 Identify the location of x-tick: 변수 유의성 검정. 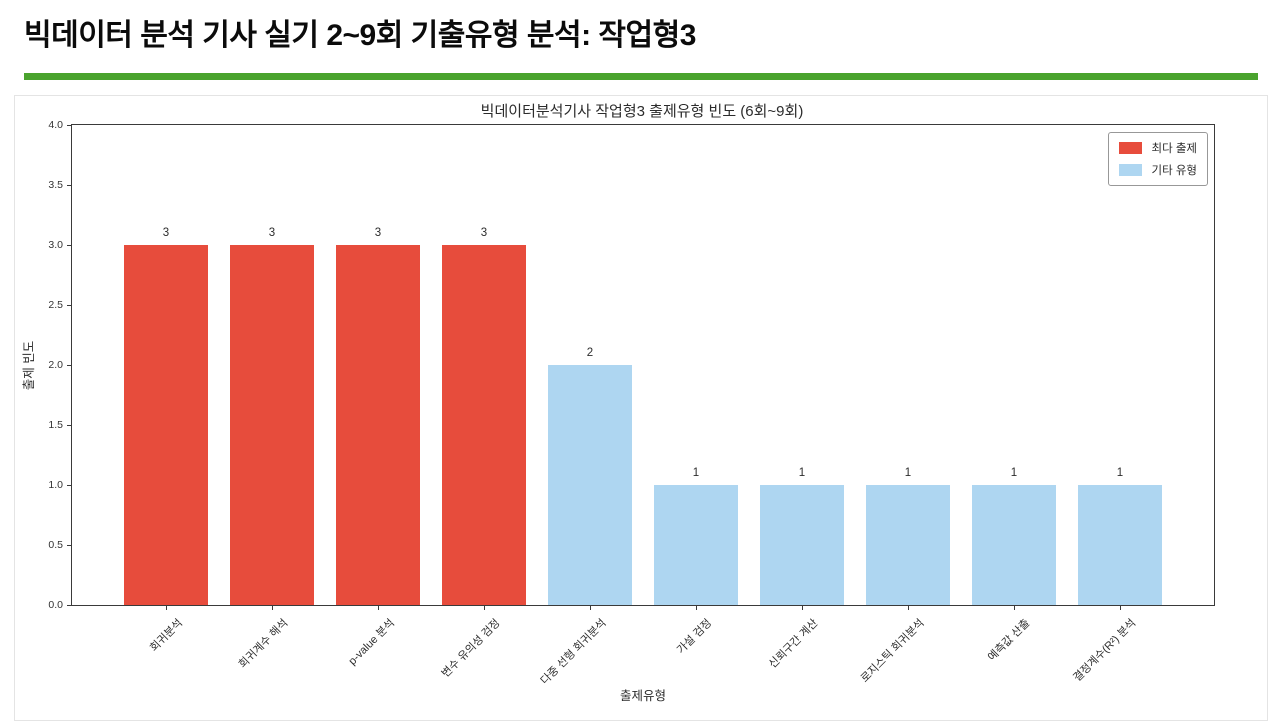
(484, 651).